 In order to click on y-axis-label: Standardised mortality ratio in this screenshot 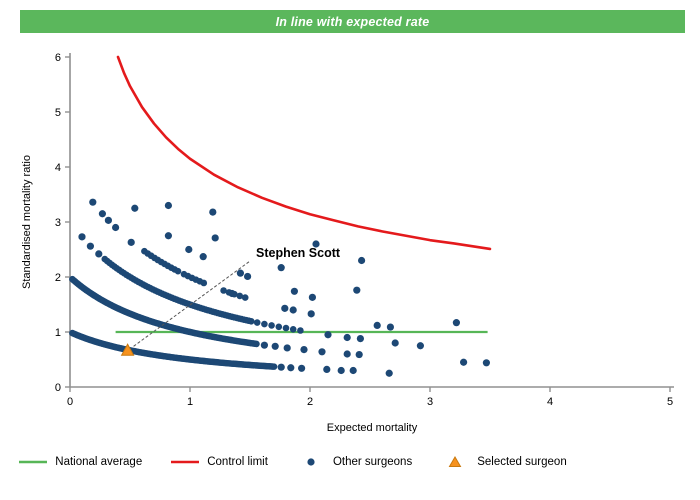, I will do `click(27, 222)`.